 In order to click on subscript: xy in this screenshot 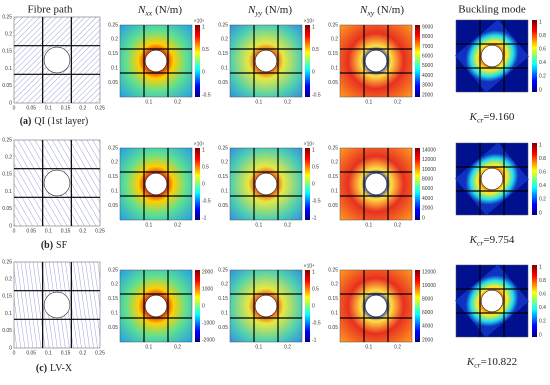, I will do `click(370, 12)`.